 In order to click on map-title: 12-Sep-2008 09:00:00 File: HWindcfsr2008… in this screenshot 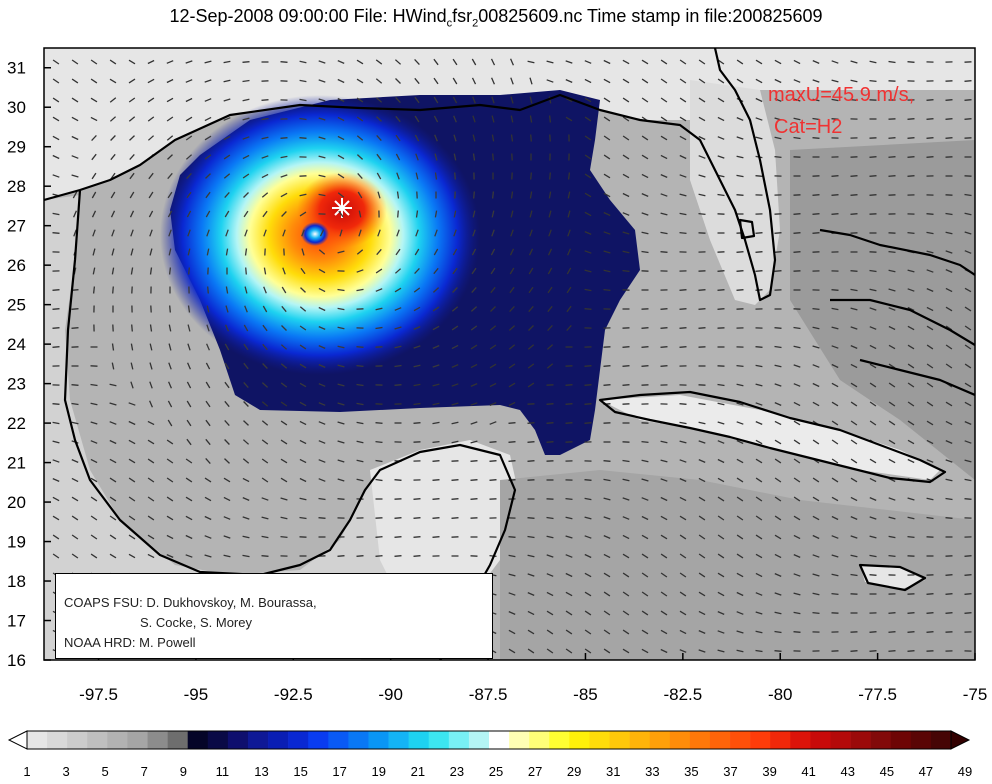, I will do `click(496, 18)`.